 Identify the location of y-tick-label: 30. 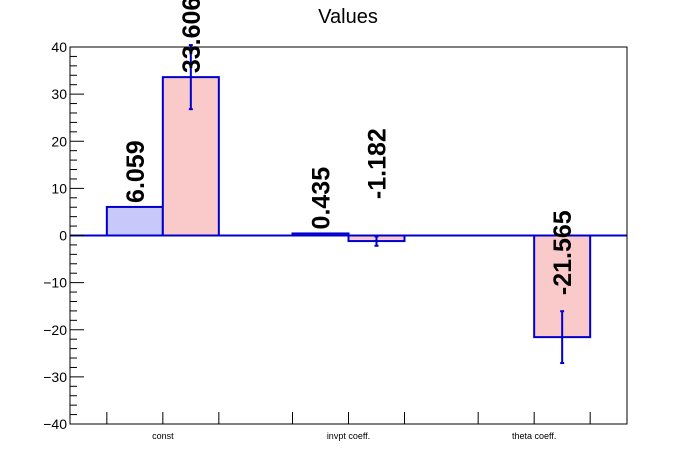
(59, 94).